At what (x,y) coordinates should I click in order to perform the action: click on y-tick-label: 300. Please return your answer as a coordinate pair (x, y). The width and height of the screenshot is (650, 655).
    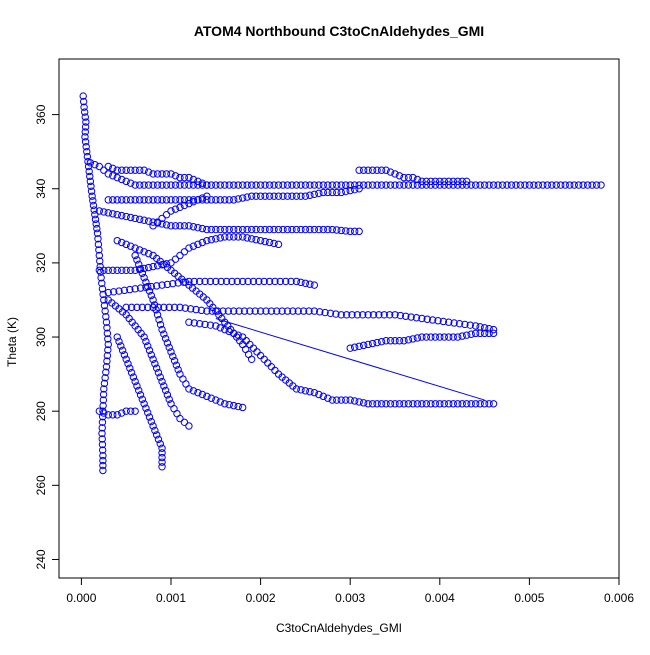
    Looking at the image, I should click on (41, 337).